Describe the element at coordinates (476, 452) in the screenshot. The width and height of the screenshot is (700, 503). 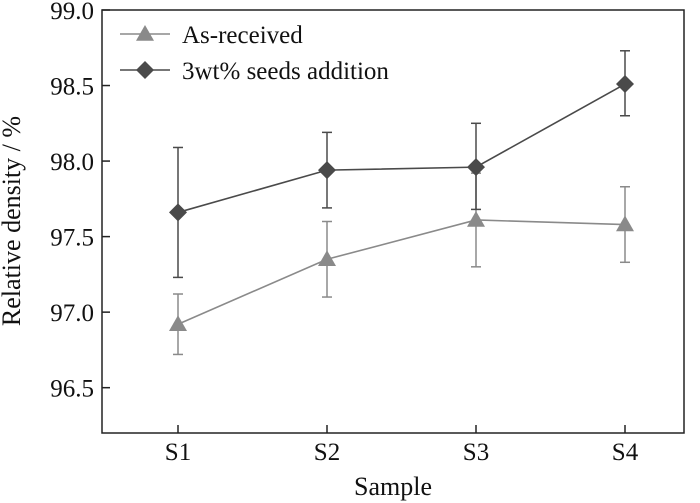
I see `x-tick-label: S3` at that location.